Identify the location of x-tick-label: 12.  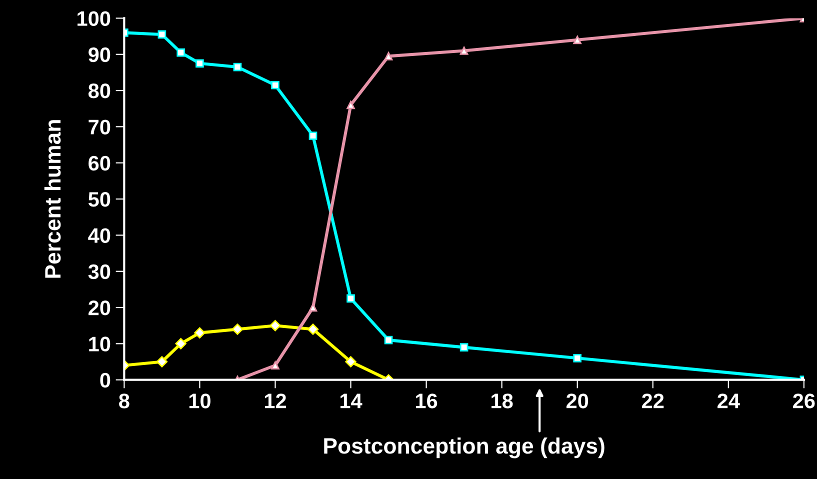
(275, 401).